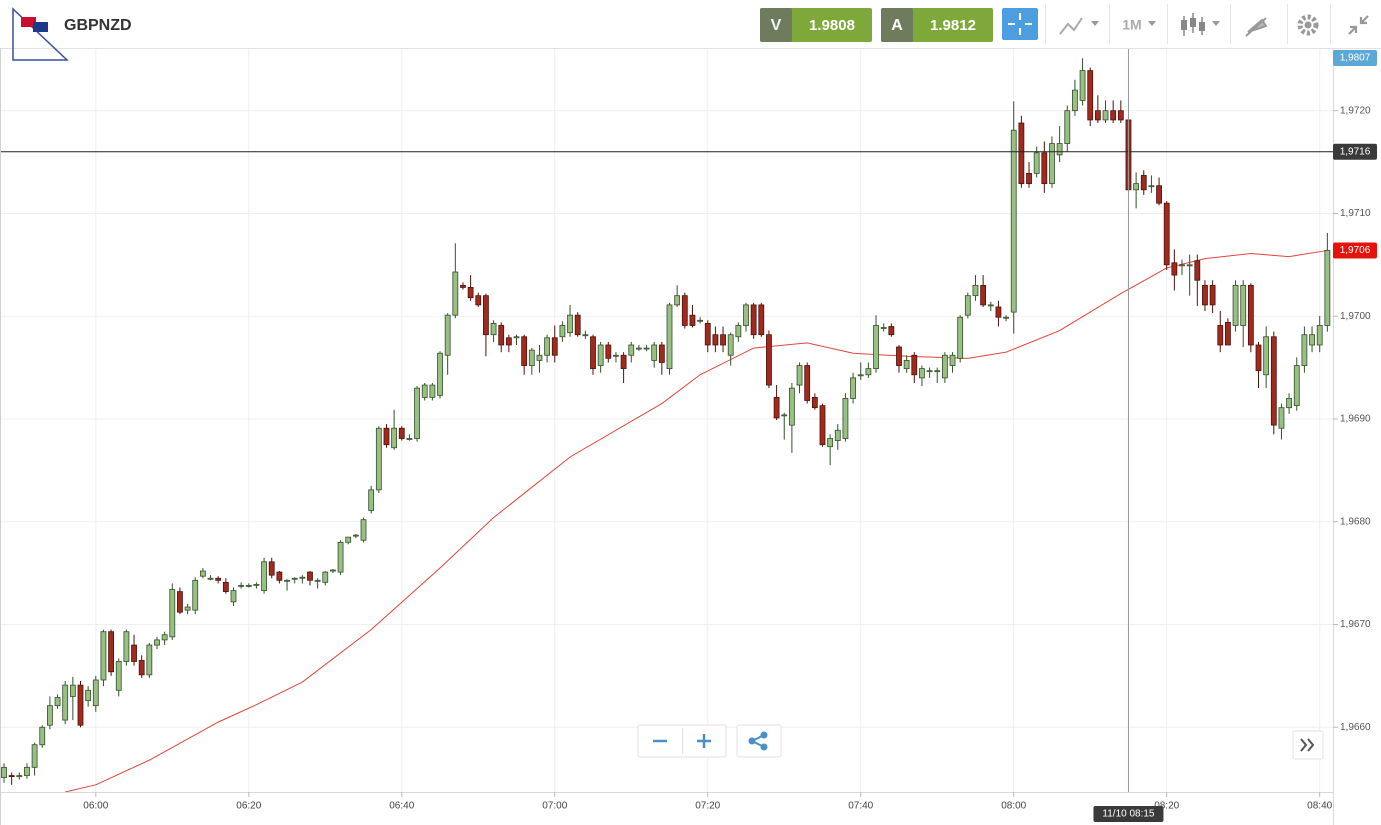 Image resolution: width=1381 pixels, height=825 pixels. What do you see at coordinates (897, 25) in the screenshot?
I see `ask-label-box` at bounding box center [897, 25].